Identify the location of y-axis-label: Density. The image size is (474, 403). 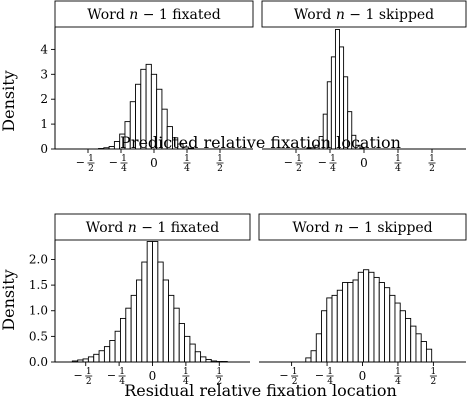
(9, 299).